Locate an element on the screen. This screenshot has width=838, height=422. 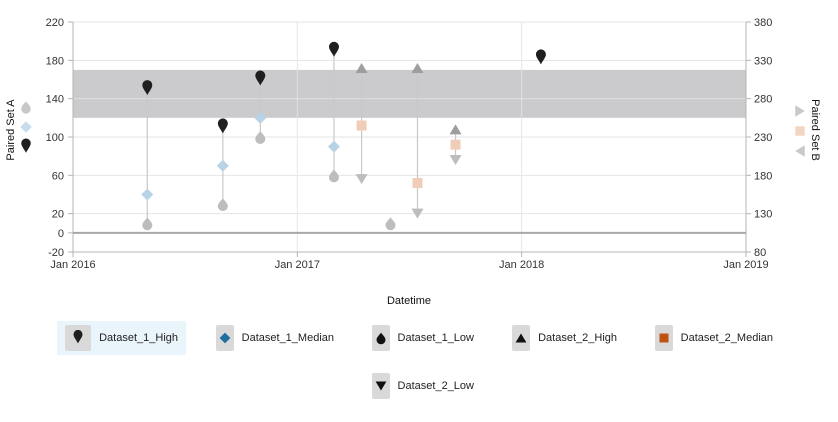
band-rect is located at coordinates (409, 93).